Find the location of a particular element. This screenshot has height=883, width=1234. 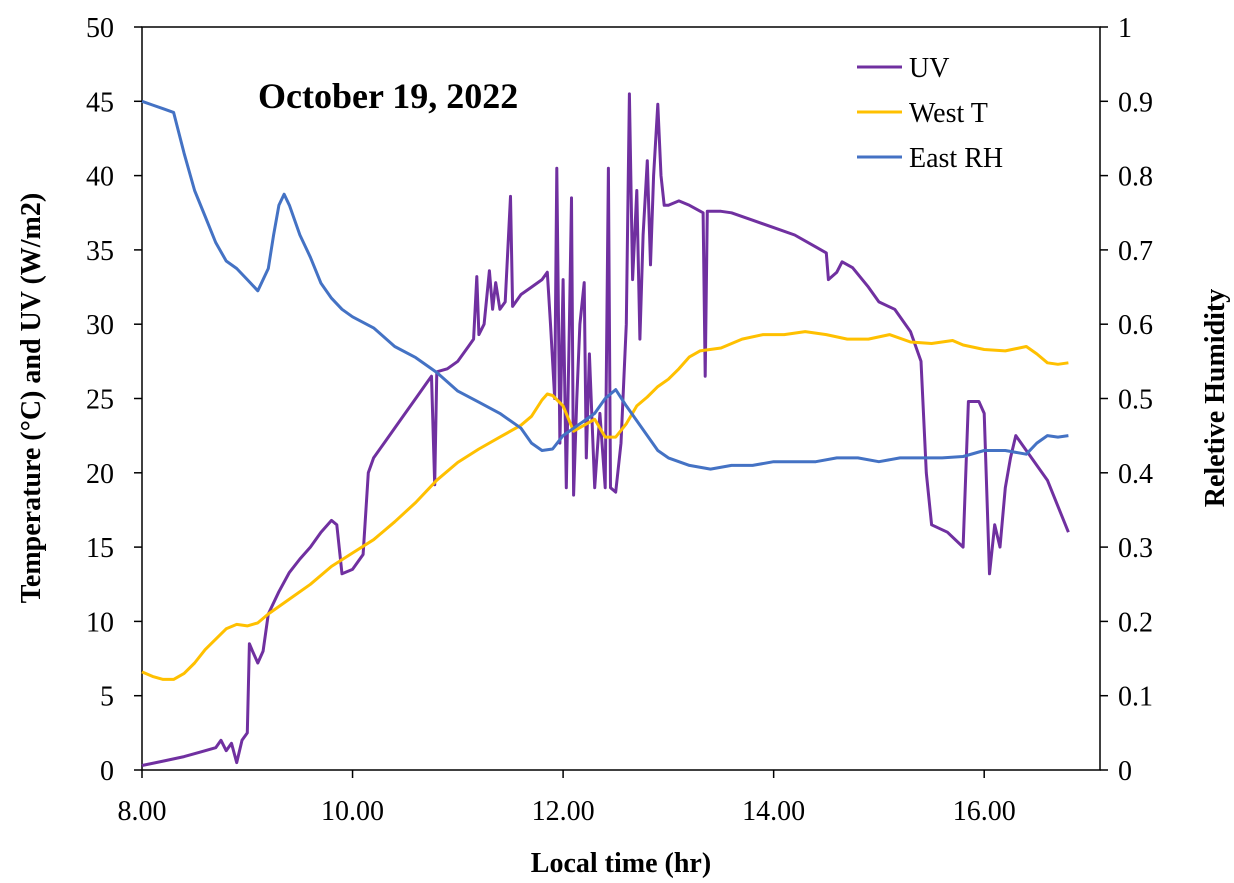

y-tick-label: 10 is located at coordinates (100, 622).